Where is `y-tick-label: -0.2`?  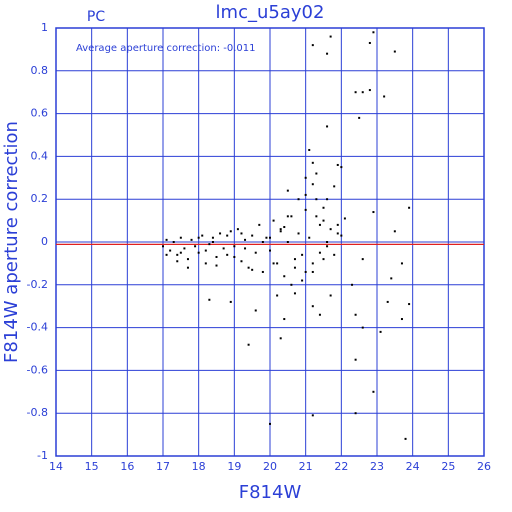
y-tick-label: -0.2 is located at coordinates (37, 284).